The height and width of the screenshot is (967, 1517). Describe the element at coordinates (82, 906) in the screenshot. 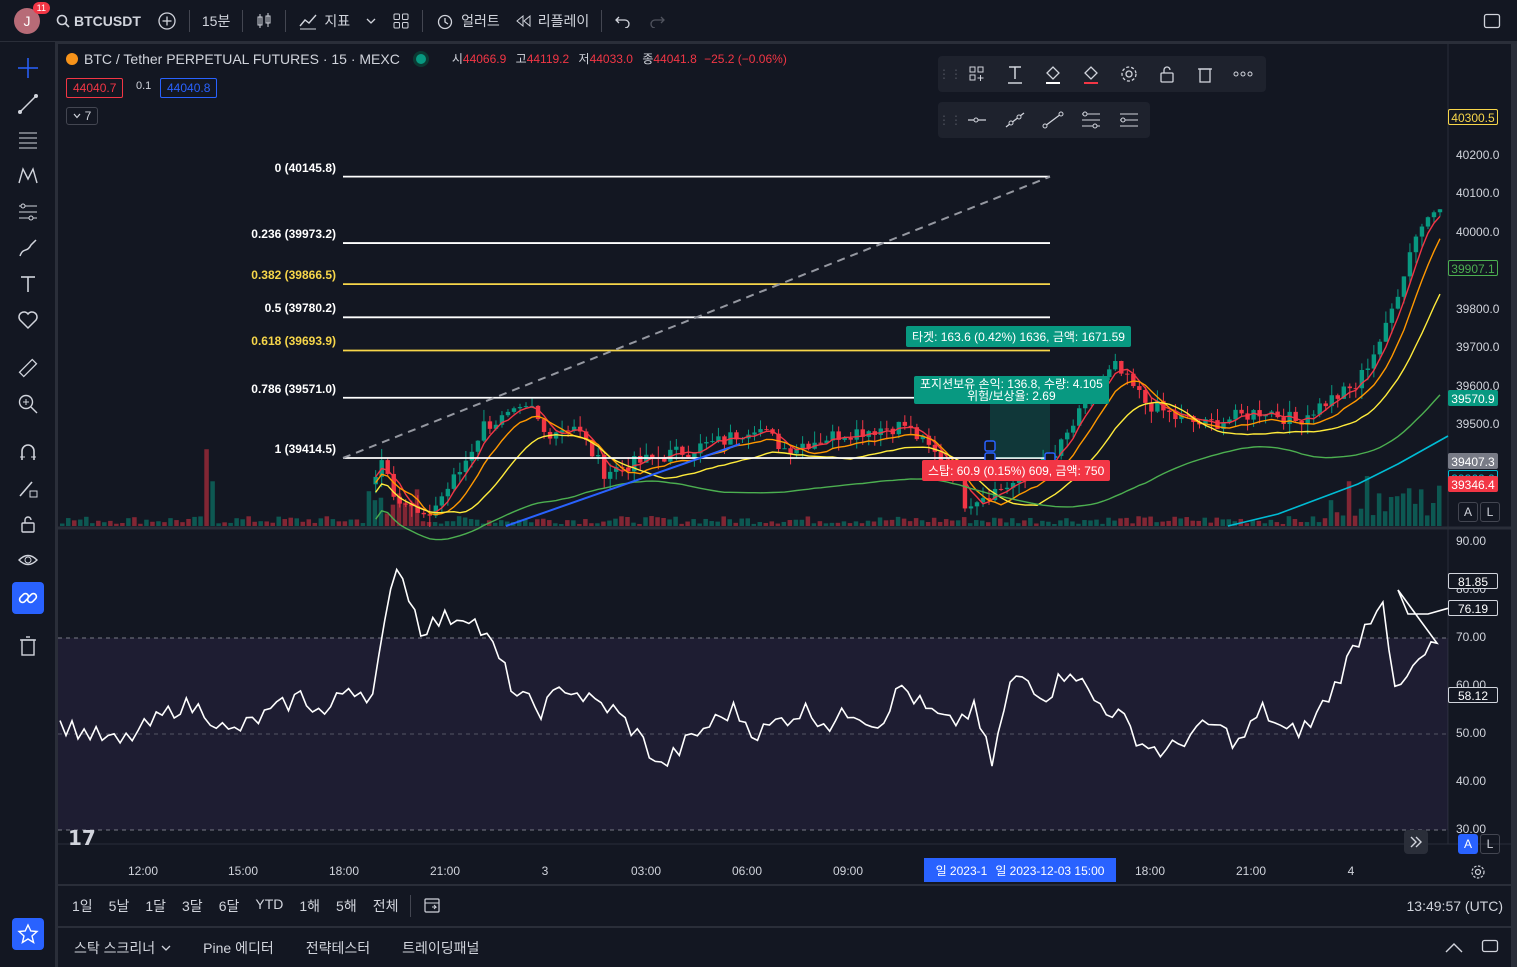

I see `range-button: 1일` at that location.